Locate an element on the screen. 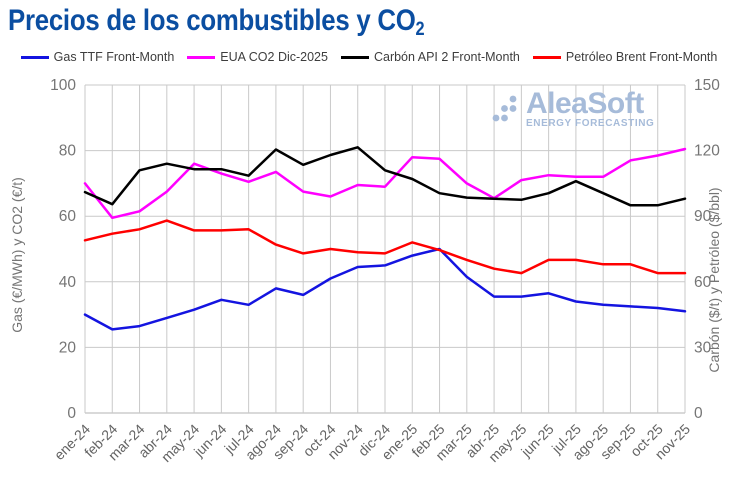 This screenshot has width=738, height=491. y-axis-left-tick-label: 0 is located at coordinates (71, 413).